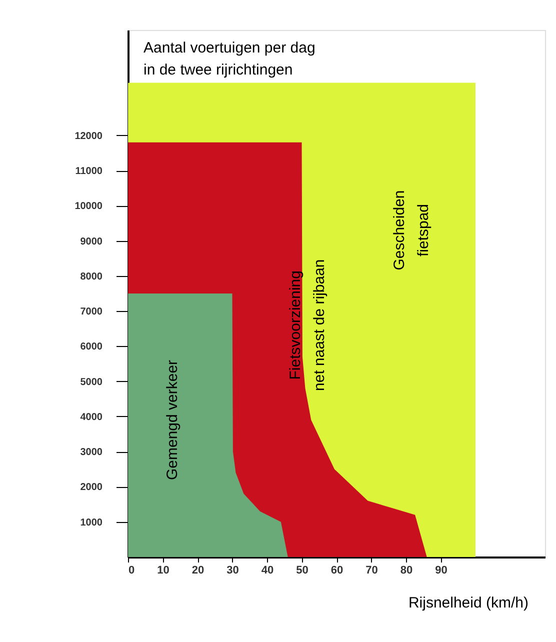 This screenshot has width=556, height=642. What do you see at coordinates (163, 570) in the screenshot?
I see `x-tick-label: 10` at bounding box center [163, 570].